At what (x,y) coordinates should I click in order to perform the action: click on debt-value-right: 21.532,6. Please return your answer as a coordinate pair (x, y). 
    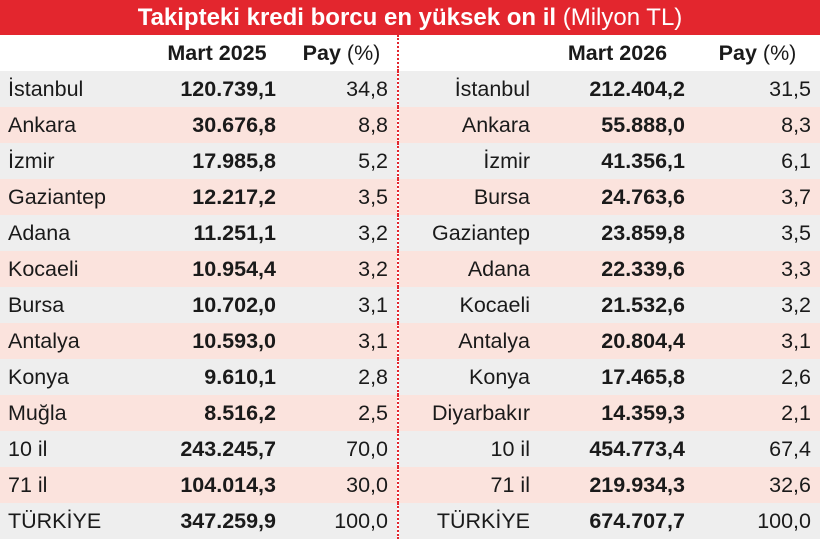
    Looking at the image, I should click on (617, 305).